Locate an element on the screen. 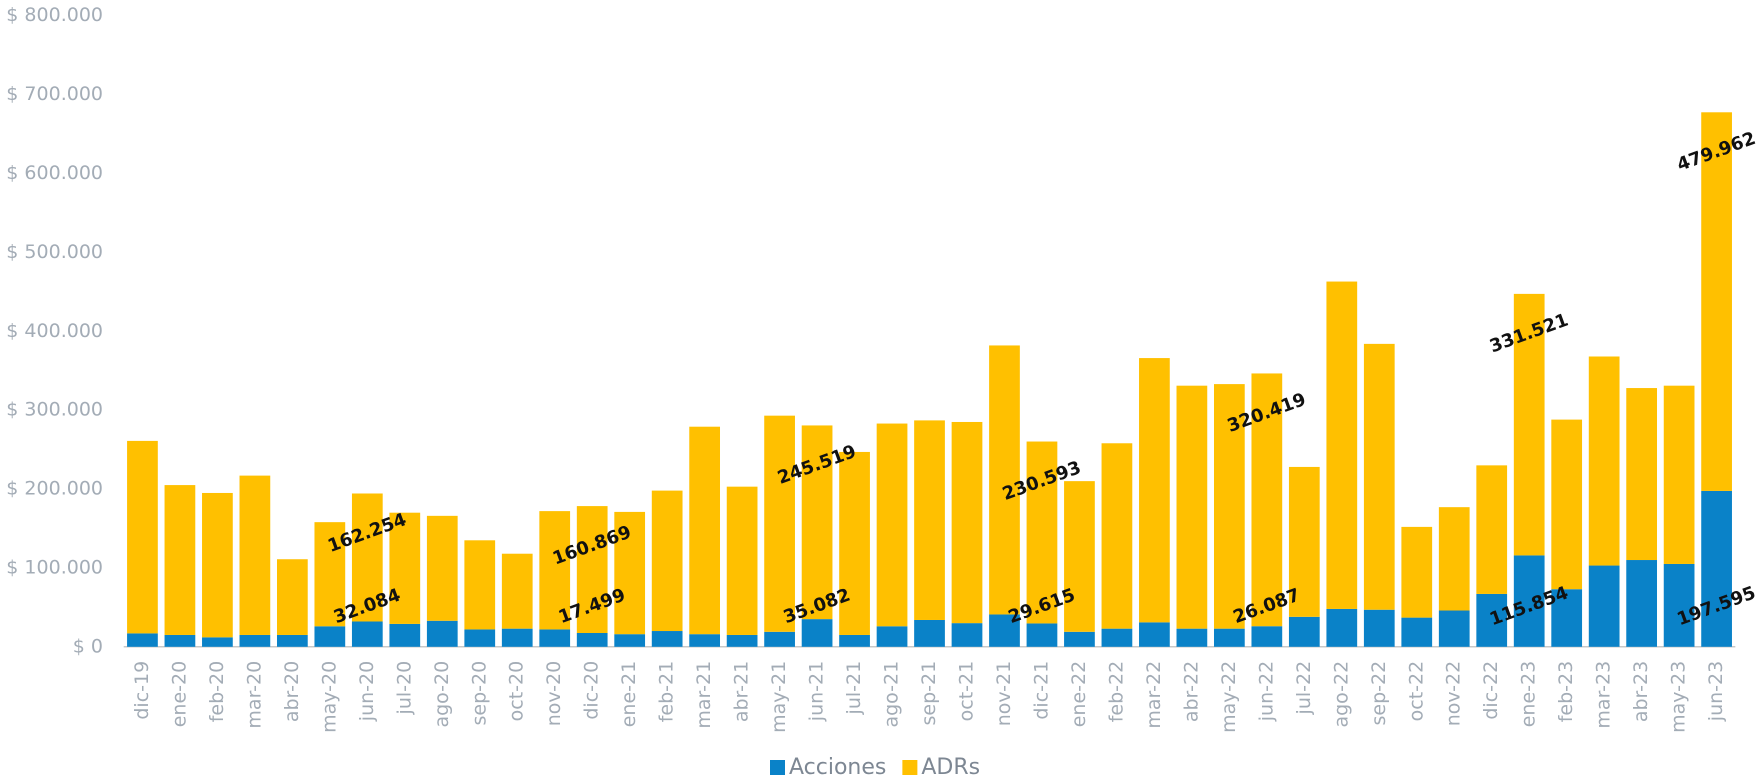 The height and width of the screenshot is (779, 1758). x-tick-label: mar-22 is located at coordinates (1154, 695).